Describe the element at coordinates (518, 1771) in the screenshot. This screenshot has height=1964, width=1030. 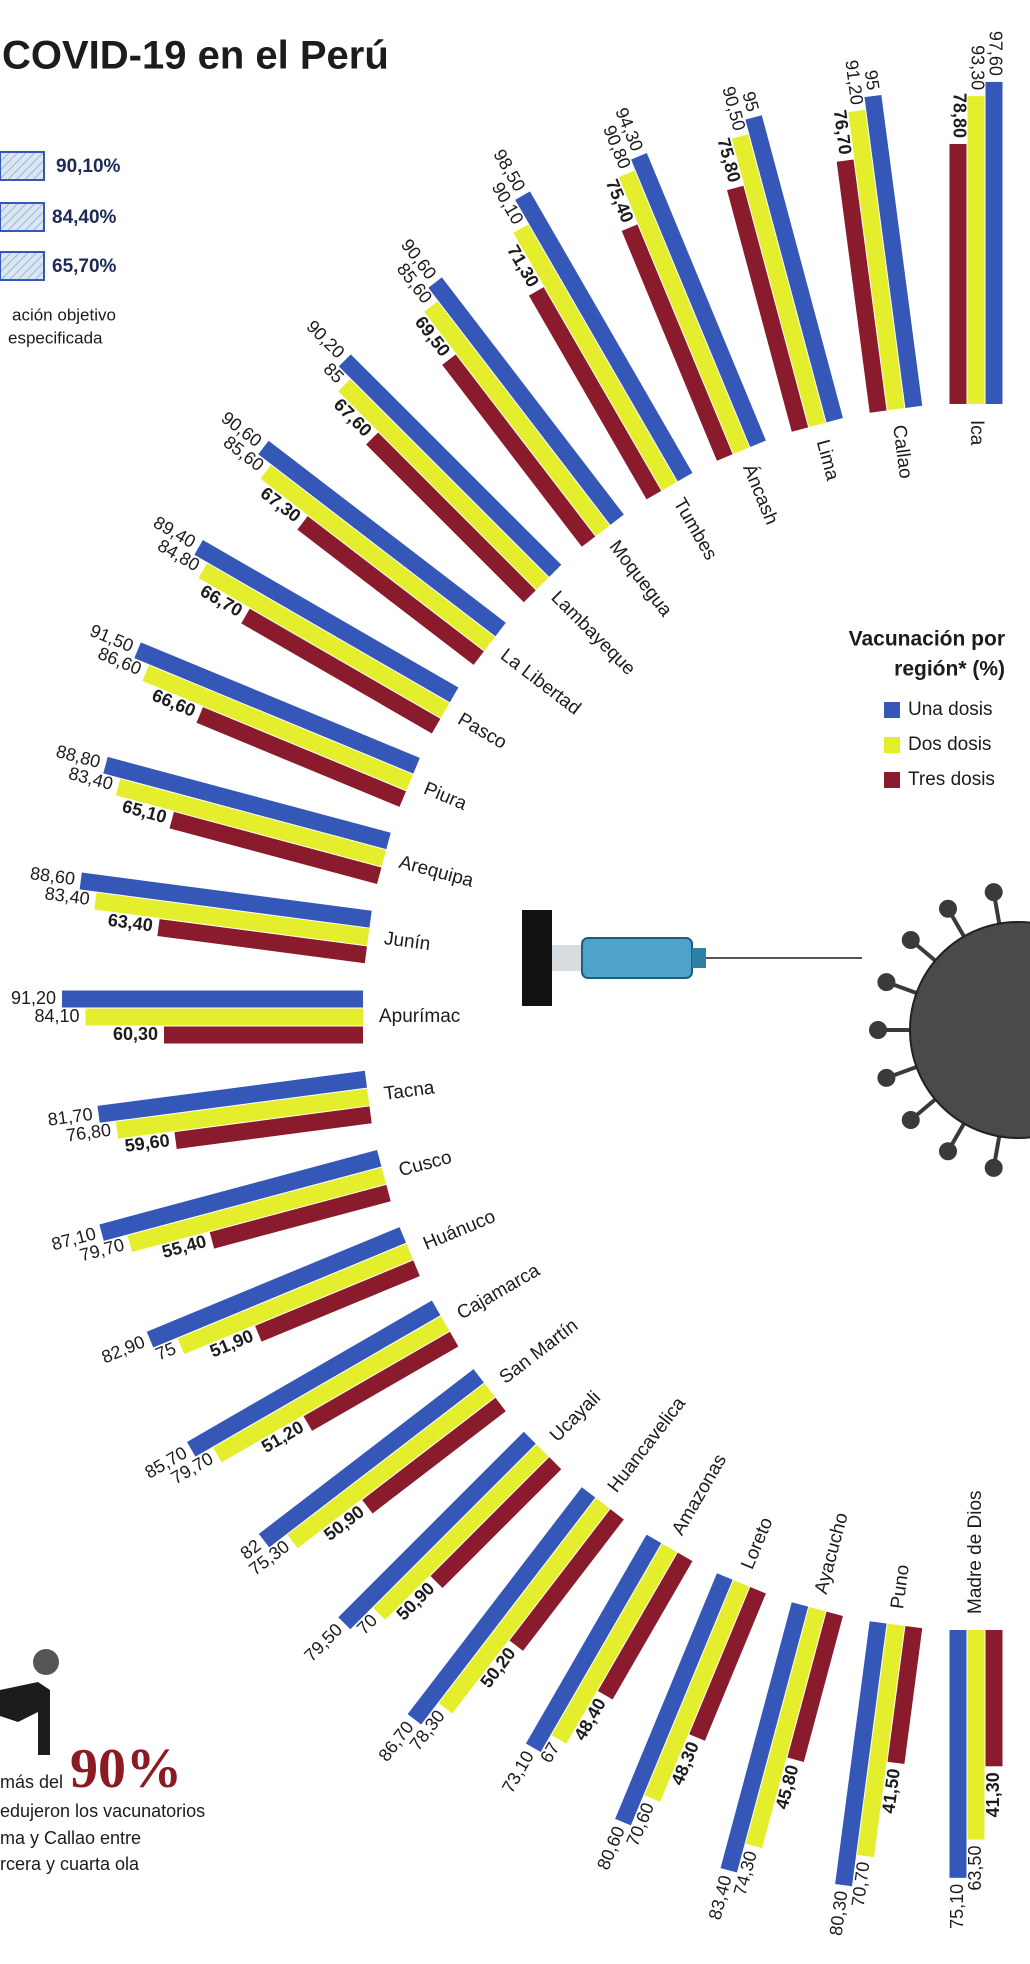
I see `value-label: 73,10` at that location.